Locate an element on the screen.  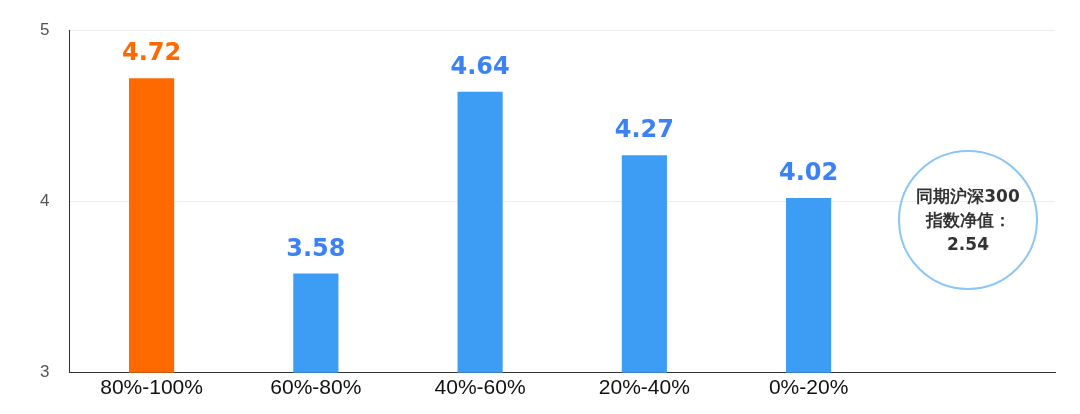
x-tick-label: 40%-60% is located at coordinates (480, 387).